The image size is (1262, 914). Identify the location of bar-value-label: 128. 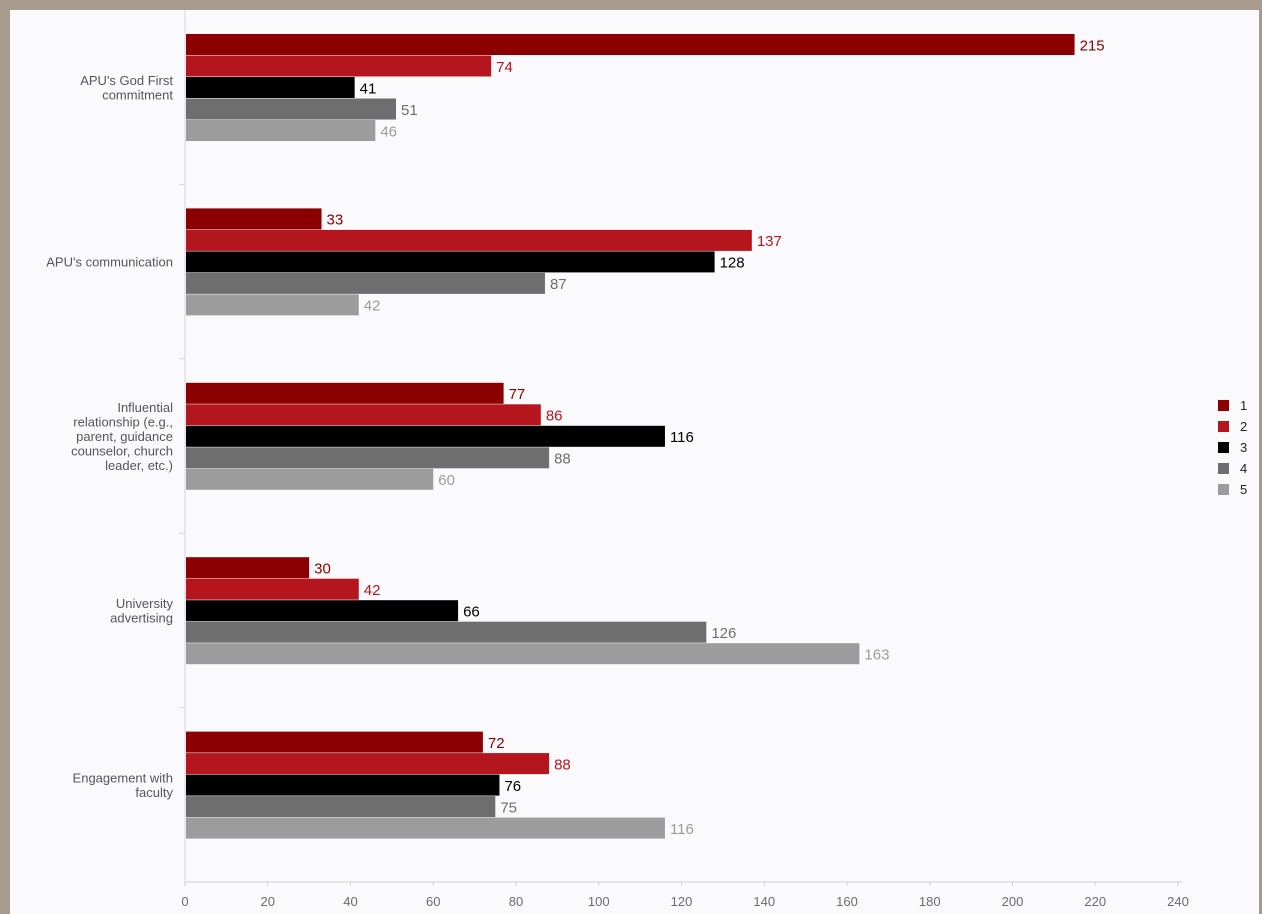
(732, 263).